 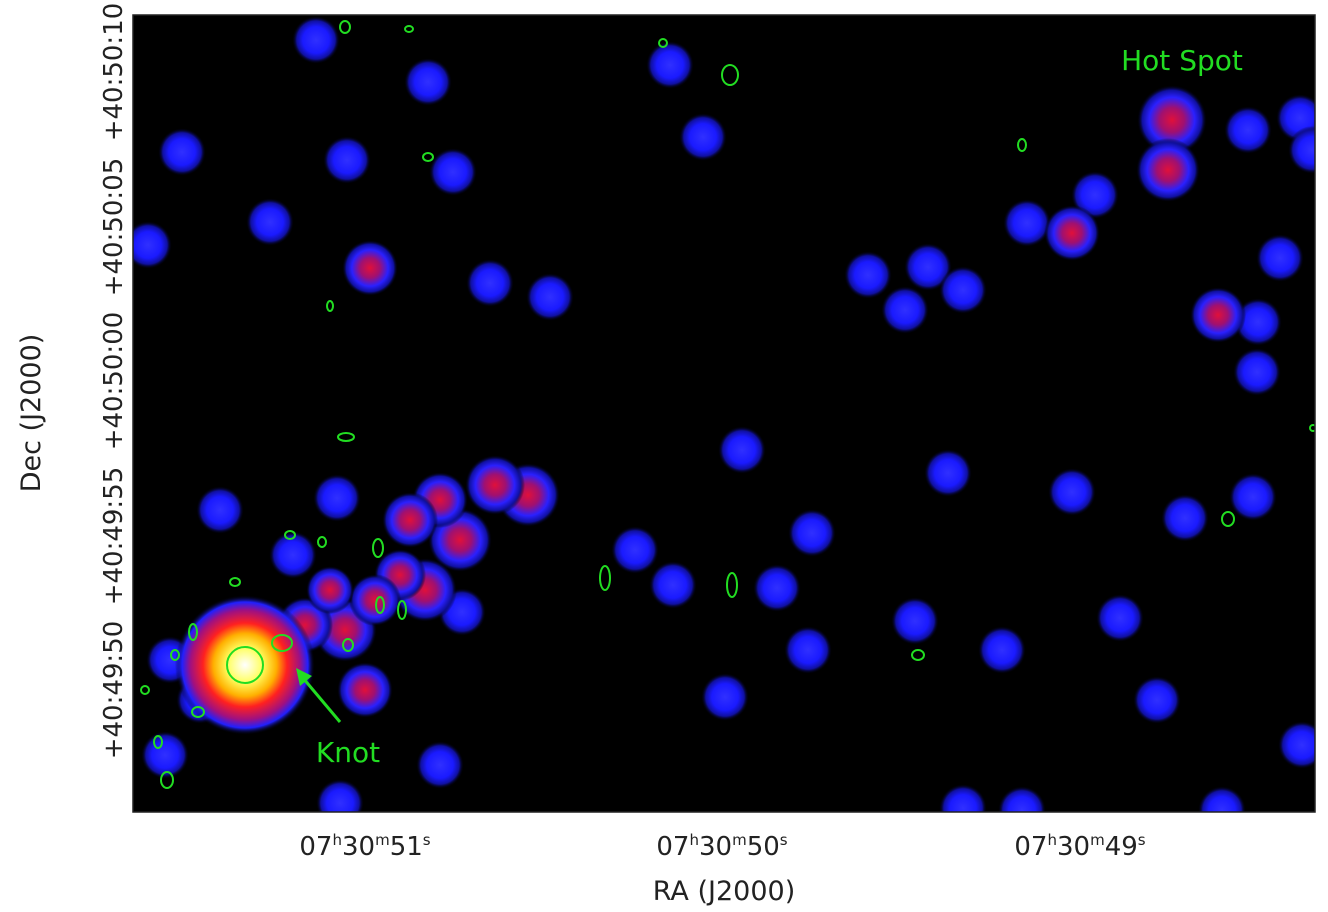 I want to click on y-tick-label: +40:49:50, so click(x=114, y=690).